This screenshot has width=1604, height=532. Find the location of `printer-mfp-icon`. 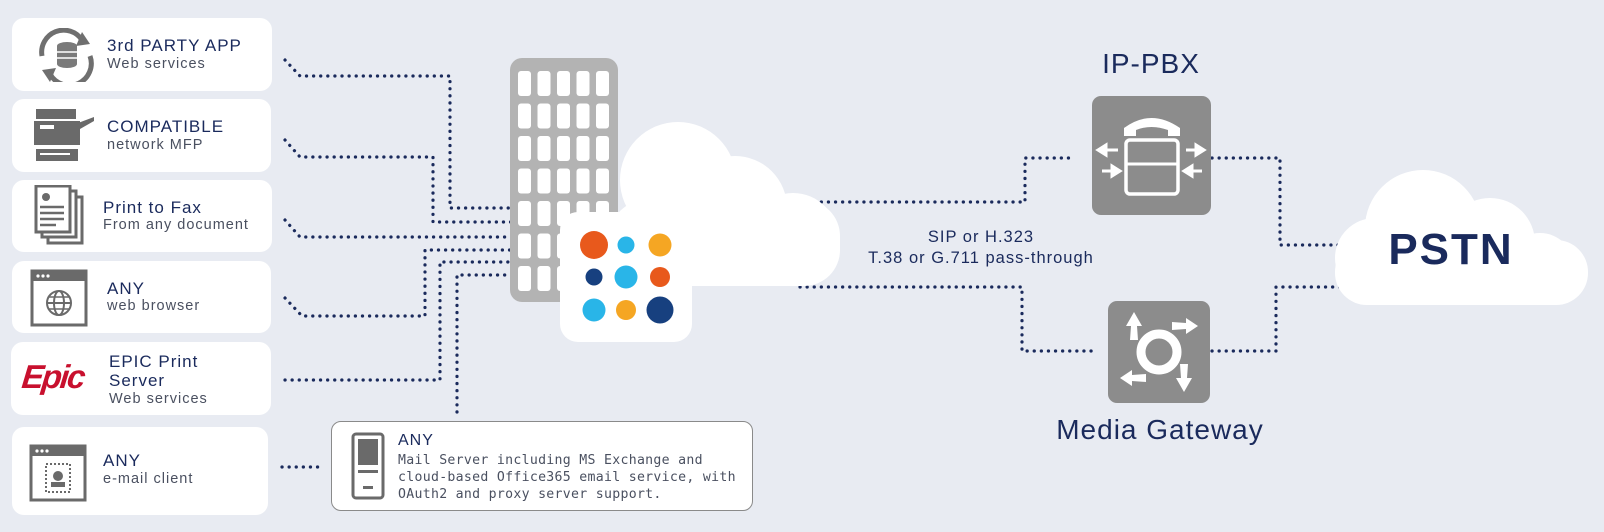

printer-mfp-icon is located at coordinates (64, 135).